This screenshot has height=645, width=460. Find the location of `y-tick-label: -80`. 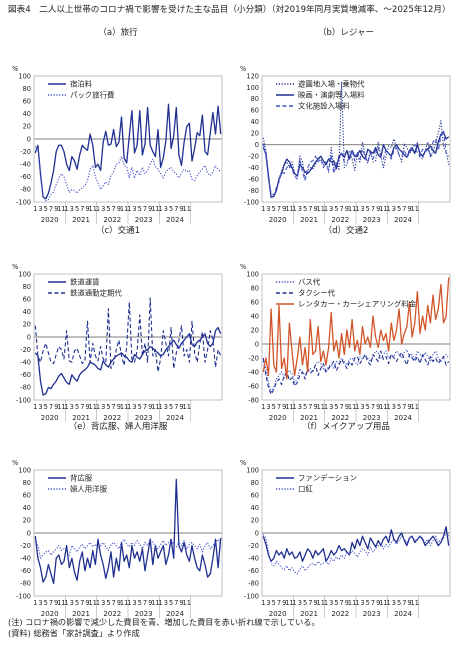

y-tick-label: -80 is located at coordinates (25, 388).